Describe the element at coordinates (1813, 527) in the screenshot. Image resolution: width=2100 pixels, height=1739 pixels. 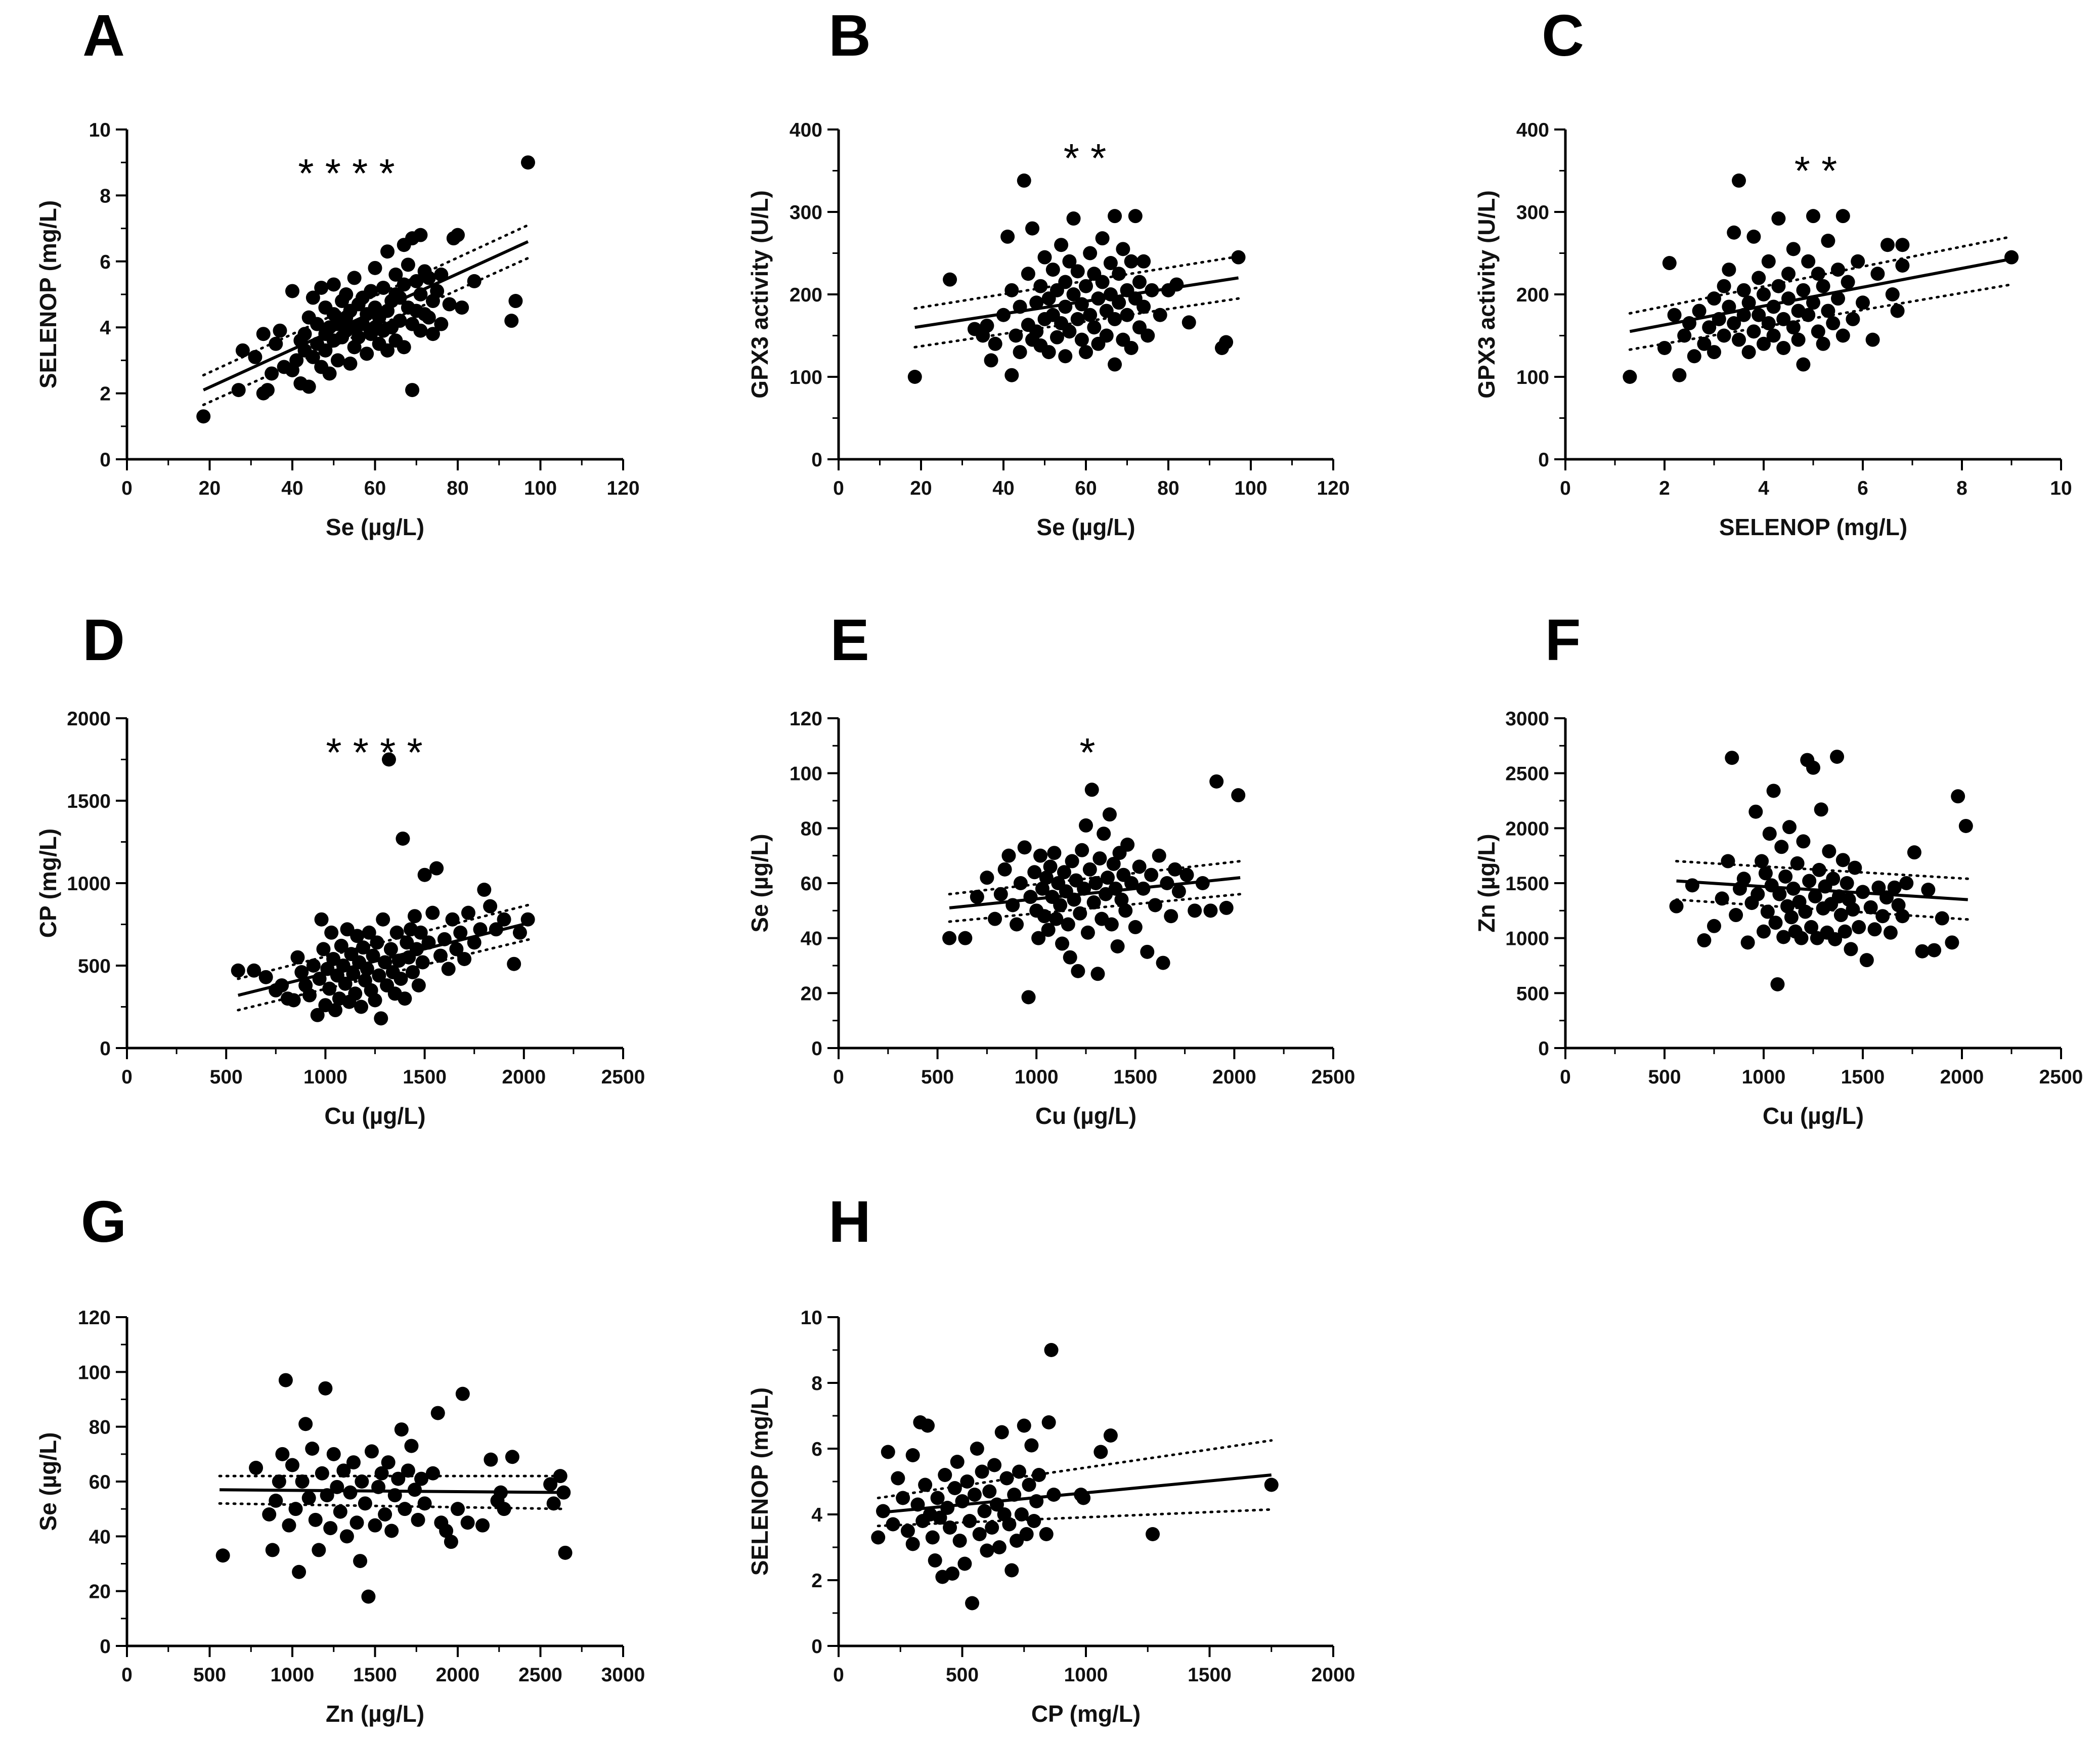
I see `x-axis-label: SELENOP (mg/L)` at that location.